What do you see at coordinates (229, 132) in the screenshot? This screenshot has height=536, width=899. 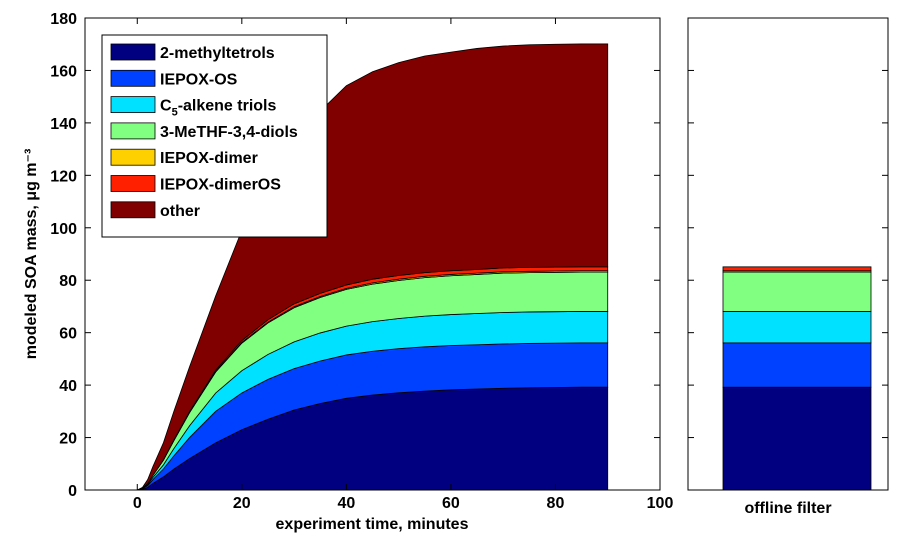 I see `legend-label-3: 3-MeTHF-3,4-diols` at bounding box center [229, 132].